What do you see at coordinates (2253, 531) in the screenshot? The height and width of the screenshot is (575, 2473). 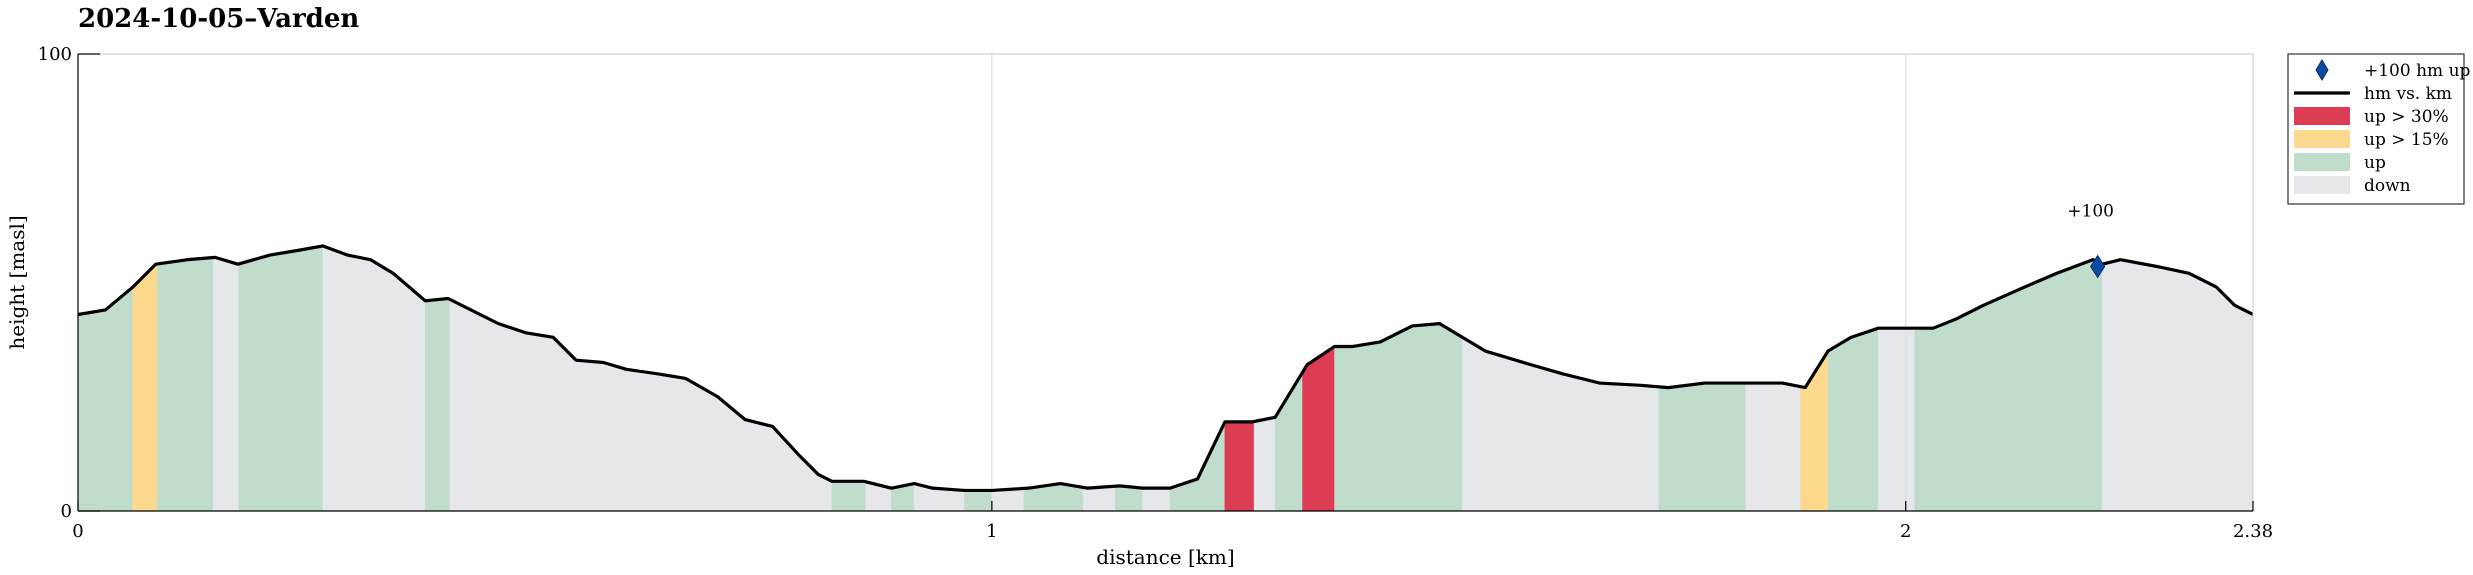 I see `x-tick-label: 2.38` at bounding box center [2253, 531].